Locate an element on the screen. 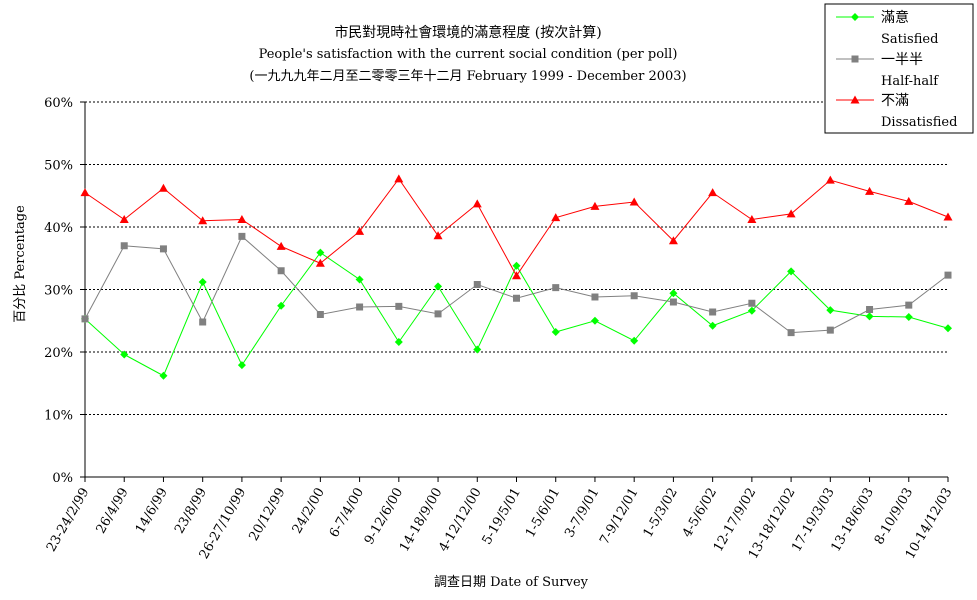 Image resolution: width=977 pixels, height=600 pixels. legend: 滿意 Satisfied 一半半 Half-half 不滿 Dissatisfied is located at coordinates (899, 68).